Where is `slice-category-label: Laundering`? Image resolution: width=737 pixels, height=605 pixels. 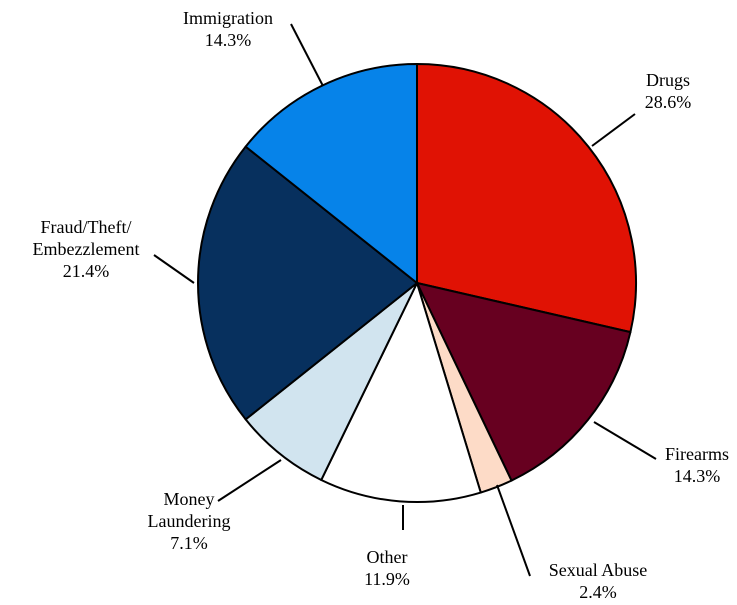 slice-category-label: Laundering is located at coordinates (189, 521).